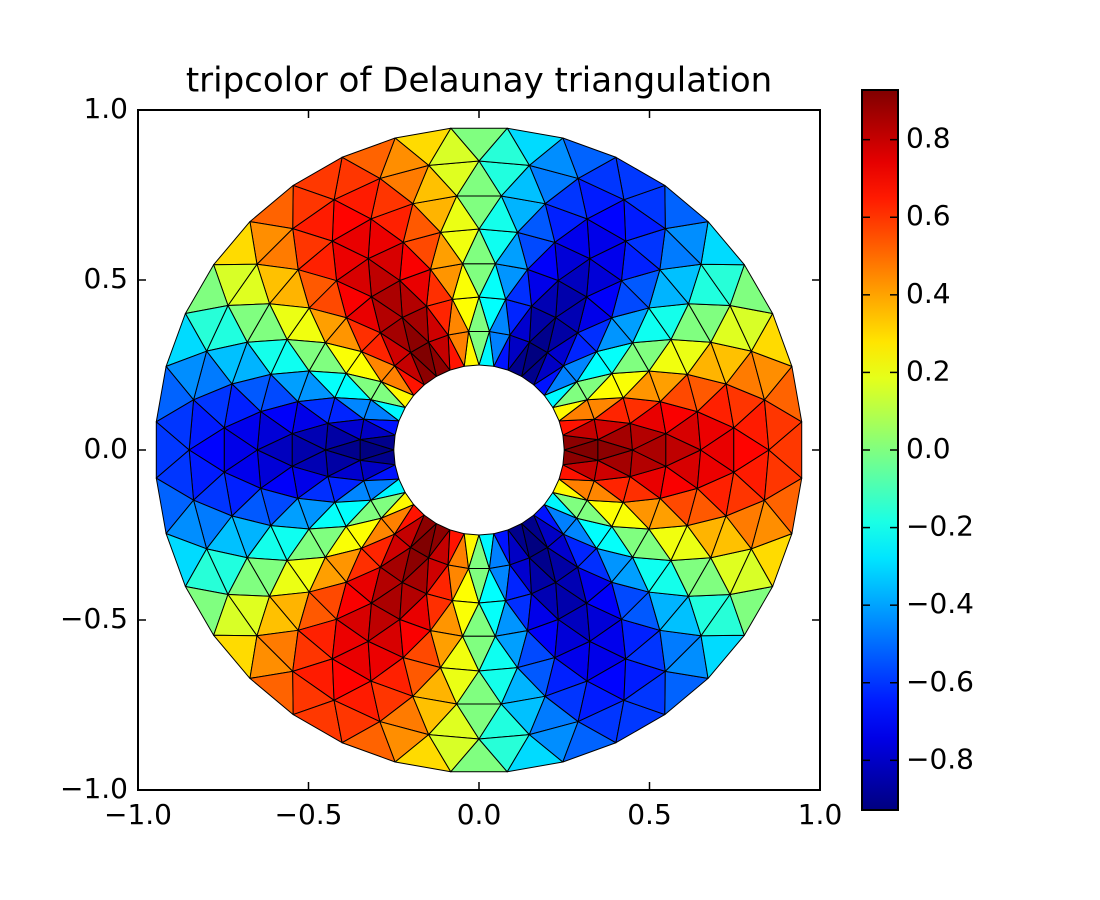 The image size is (1100, 900). I want to click on x-tick-label: 0.5, so click(649, 814).